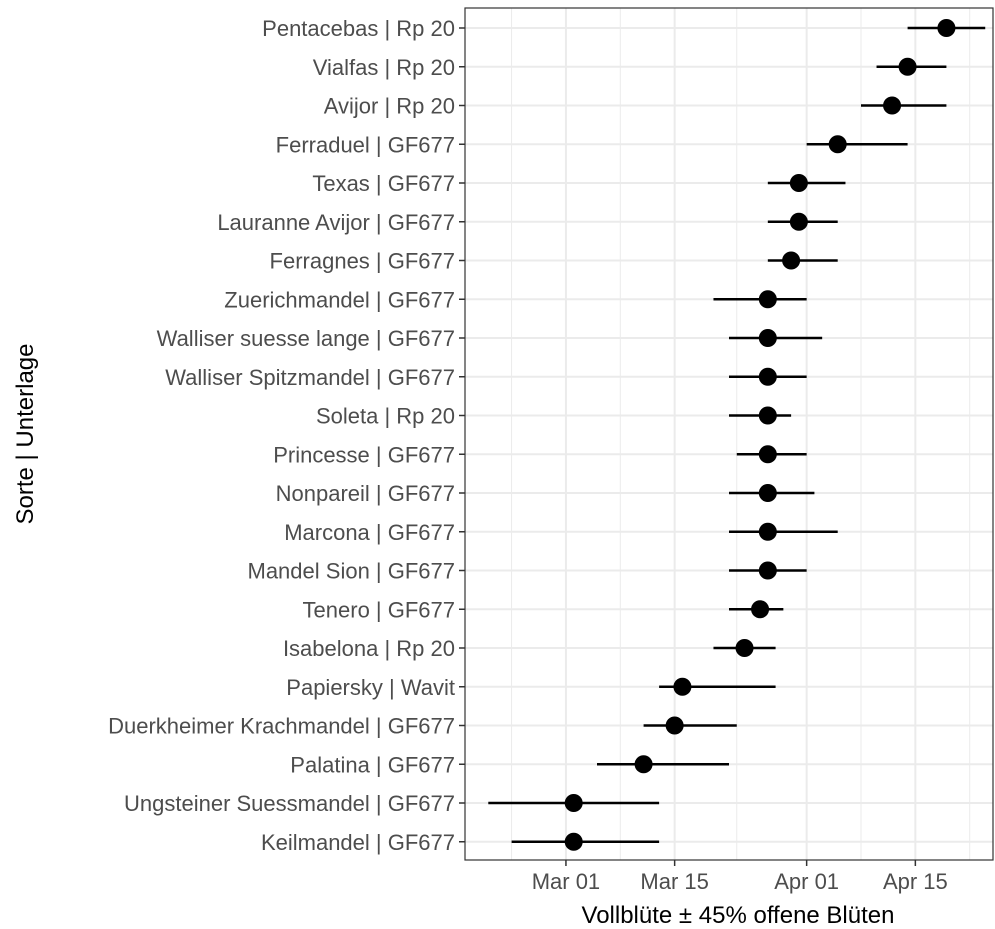 The width and height of the screenshot is (995, 929). Describe the element at coordinates (336, 222) in the screenshot. I see `y-tick-label: Lauranne Avijor | GF677` at that location.